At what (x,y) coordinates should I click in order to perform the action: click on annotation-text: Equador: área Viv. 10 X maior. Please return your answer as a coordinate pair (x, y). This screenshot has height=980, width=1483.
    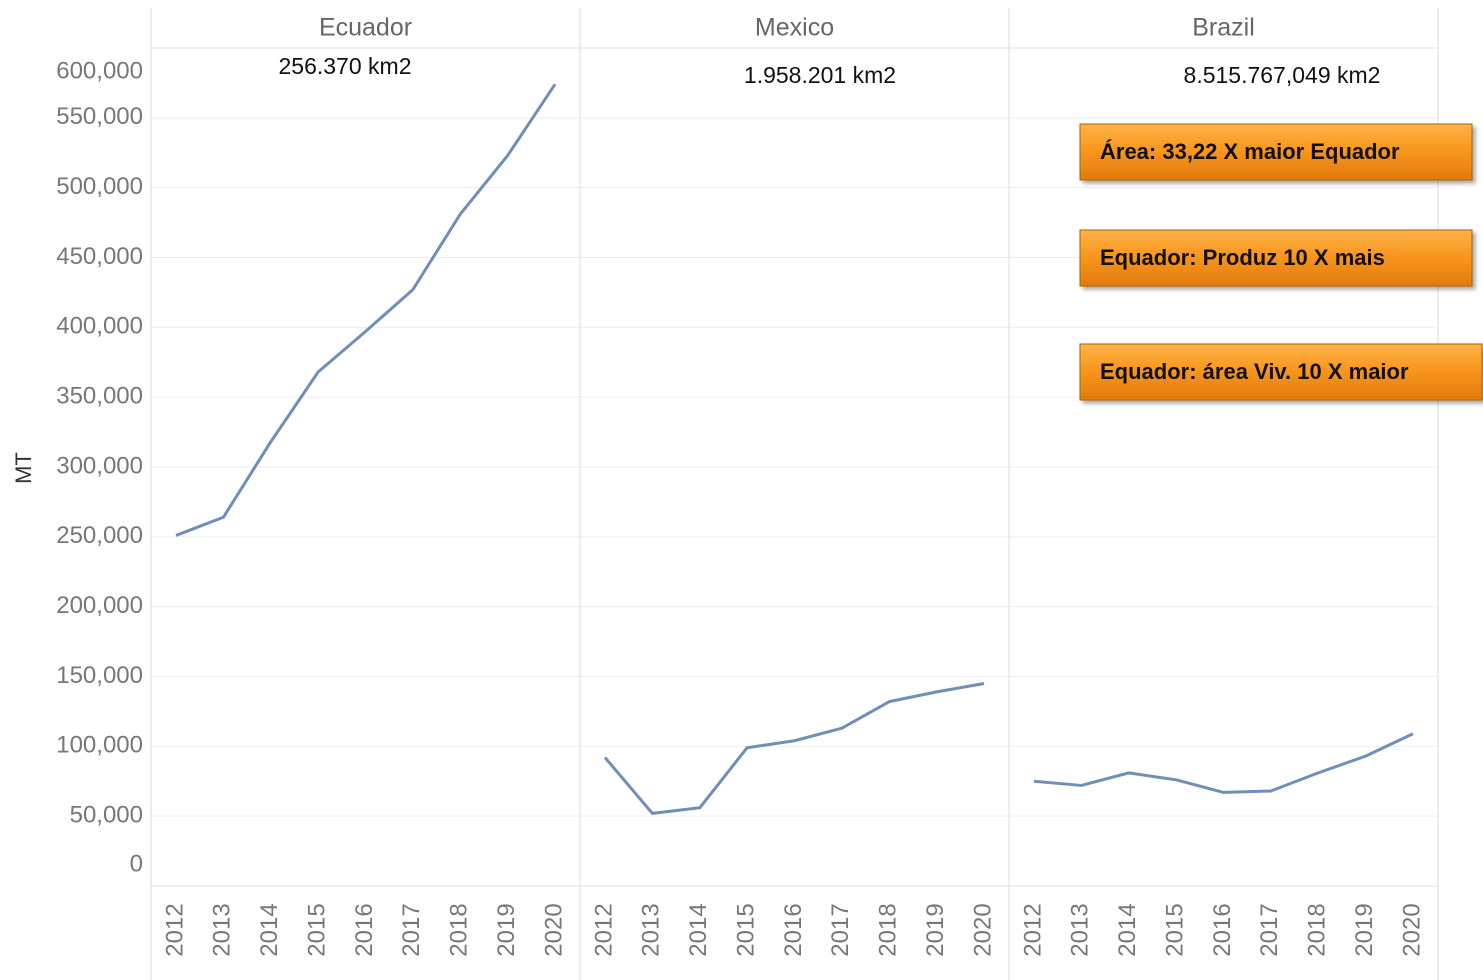
    Looking at the image, I should click on (1254, 371).